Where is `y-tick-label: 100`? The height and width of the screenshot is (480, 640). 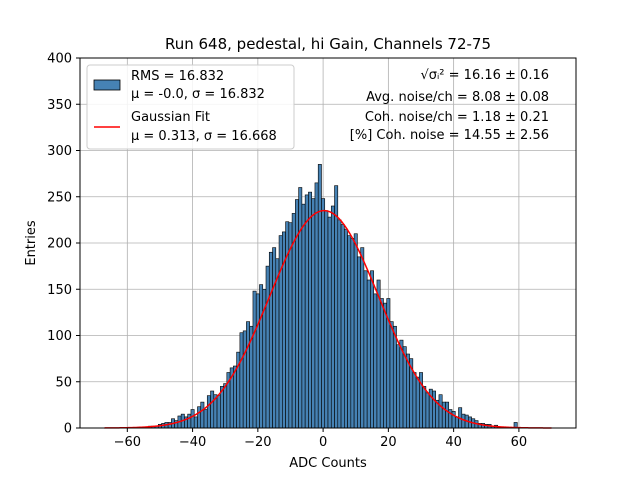 y-tick-label: 100 is located at coordinates (59, 336).